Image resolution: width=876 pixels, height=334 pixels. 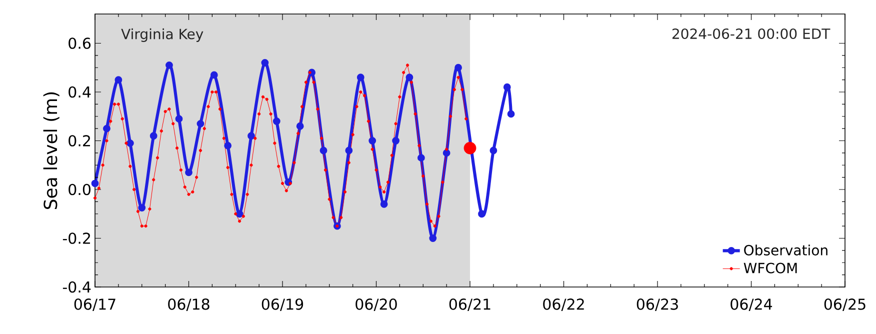 What do you see at coordinates (95, 305) in the screenshot?
I see `x-tick-label: 06/17` at bounding box center [95, 305].